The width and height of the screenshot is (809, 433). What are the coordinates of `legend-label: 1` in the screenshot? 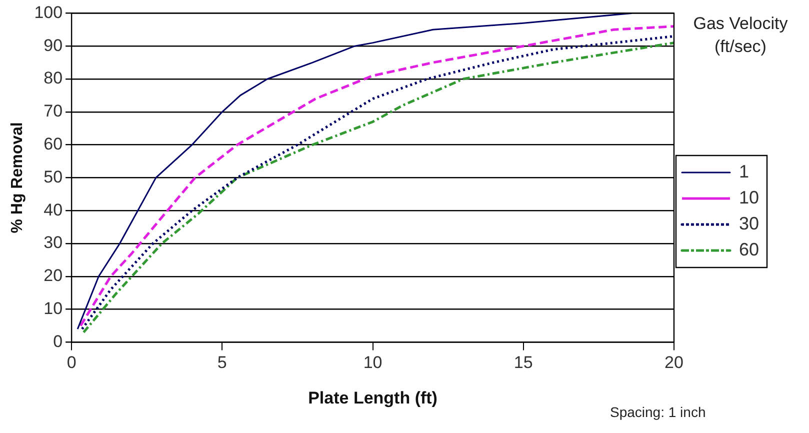 It's located at (743, 171).